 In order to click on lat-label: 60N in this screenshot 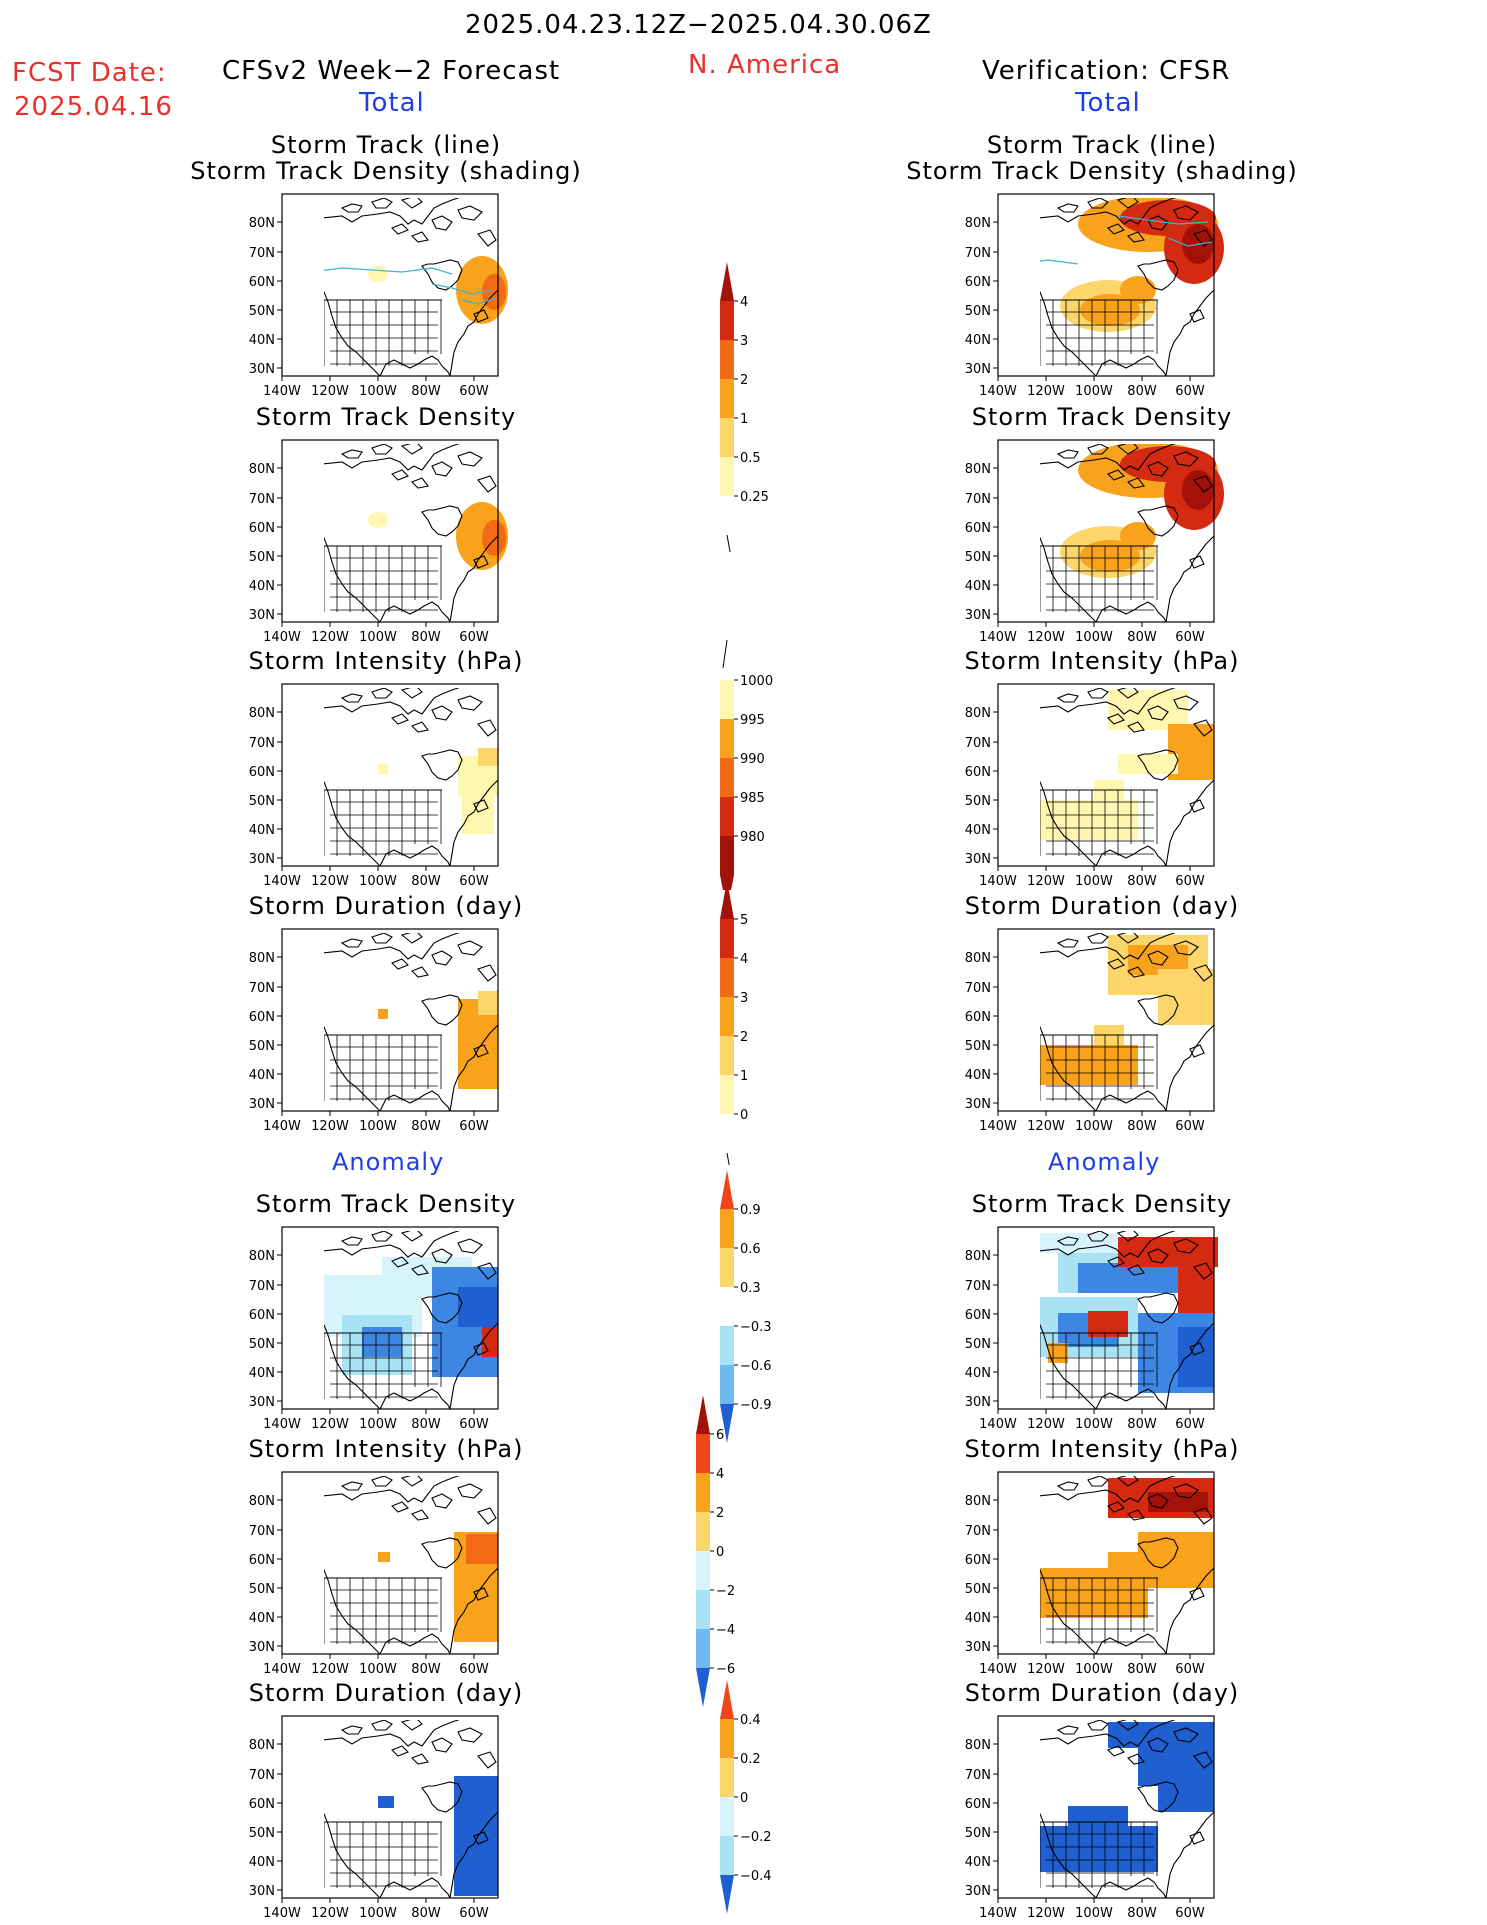, I will do `click(978, 1804)`.